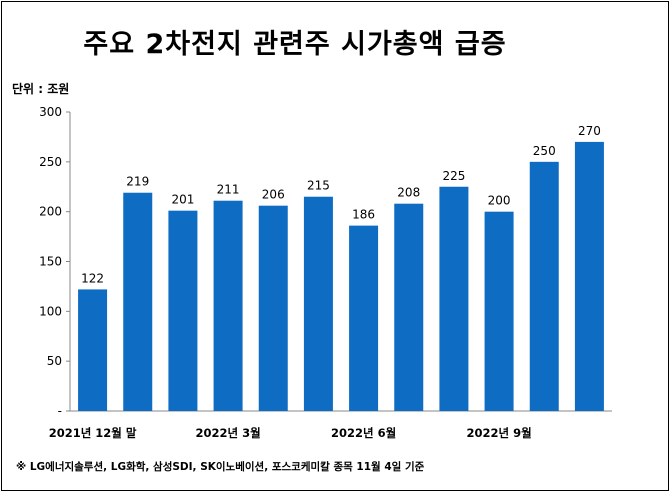 This screenshot has height=492, width=670. I want to click on data-label: 200, so click(499, 201).